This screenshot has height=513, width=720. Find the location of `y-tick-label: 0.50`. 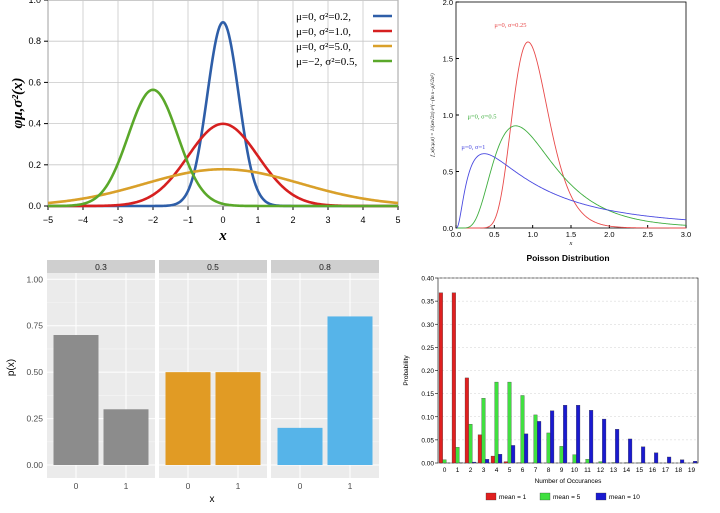

y-tick-label: 0.50 is located at coordinates (34, 372).